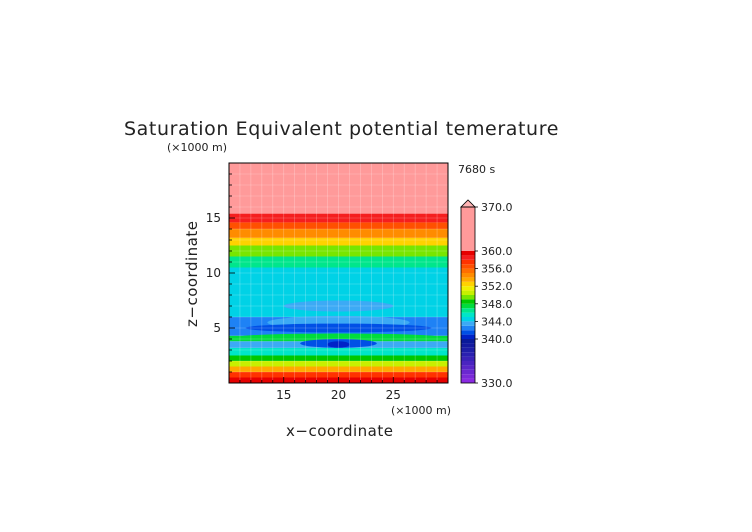 The image size is (752, 532). I want to click on colorbar: 370.0 360.0 356.0 352.0 348.0 344.0 340.0 330.0, so click(486, 294).